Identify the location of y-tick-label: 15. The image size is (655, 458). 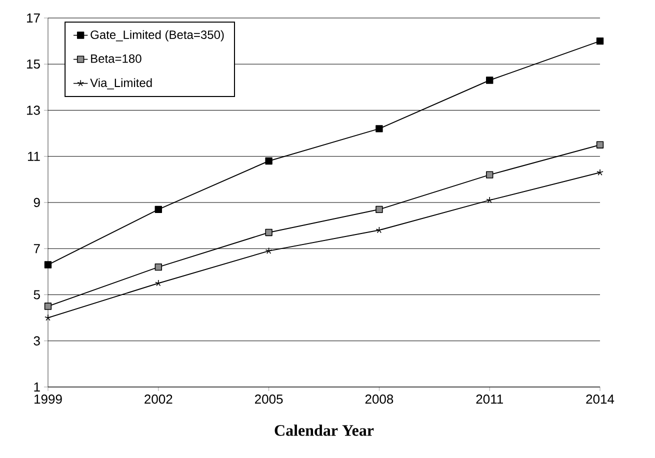
(33, 64).